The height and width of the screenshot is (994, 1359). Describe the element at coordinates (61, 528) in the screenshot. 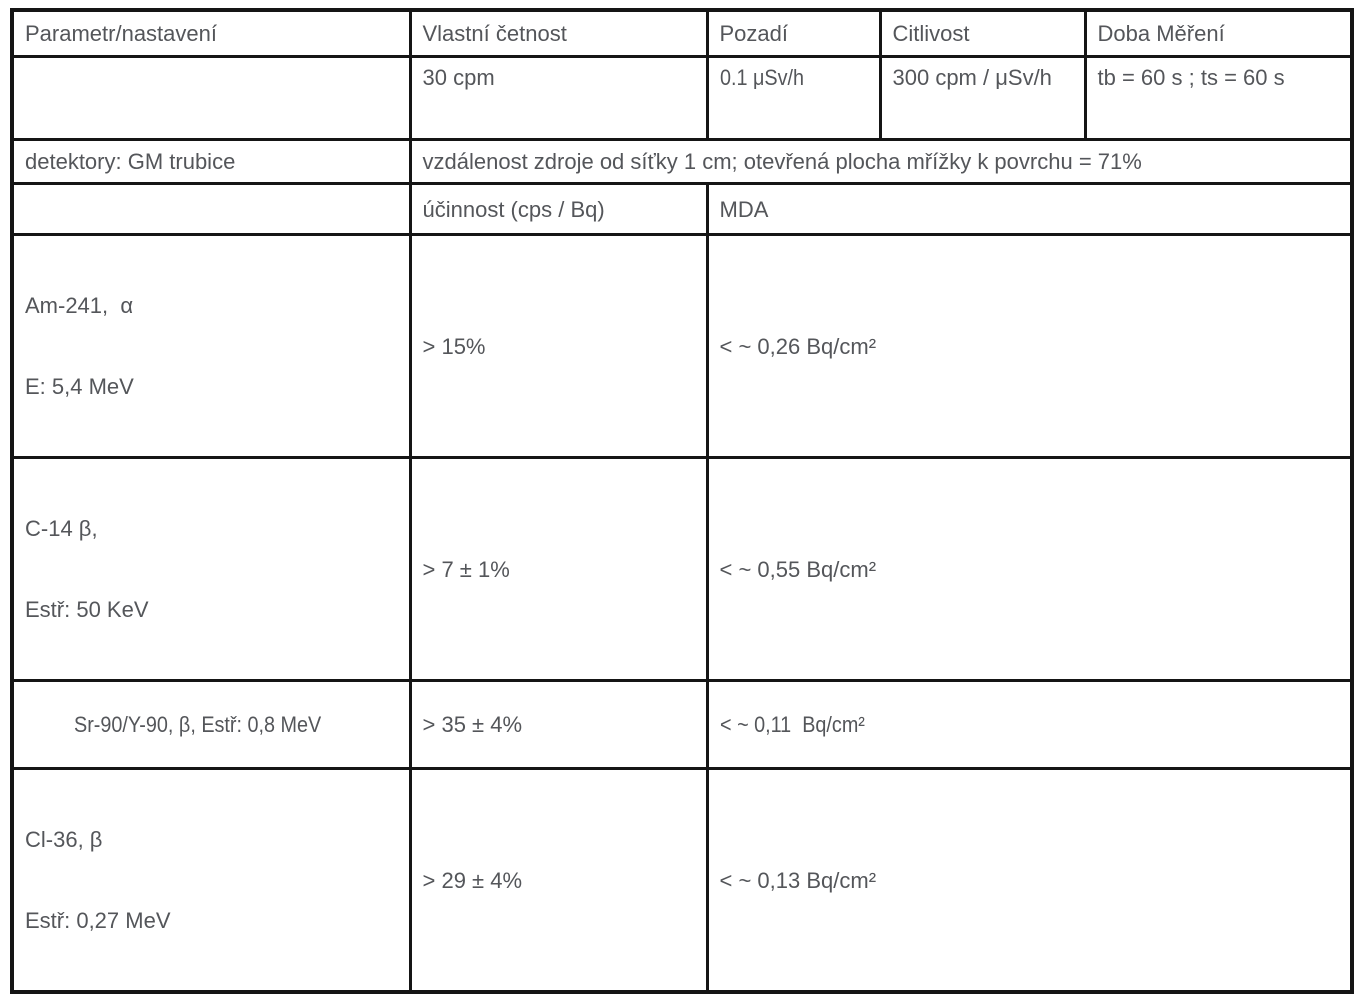

I see `isotope-name-line1: C-14 β,` at that location.